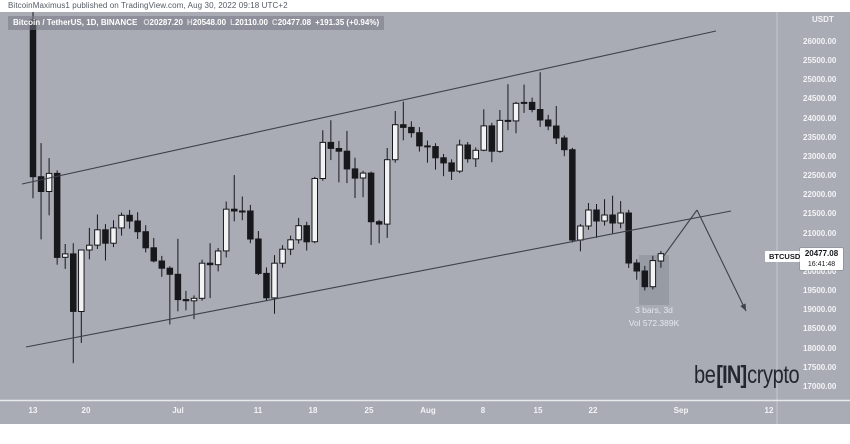 The width and height of the screenshot is (850, 444). What do you see at coordinates (33, 410) in the screenshot?
I see `time-label-13: 13` at bounding box center [33, 410].